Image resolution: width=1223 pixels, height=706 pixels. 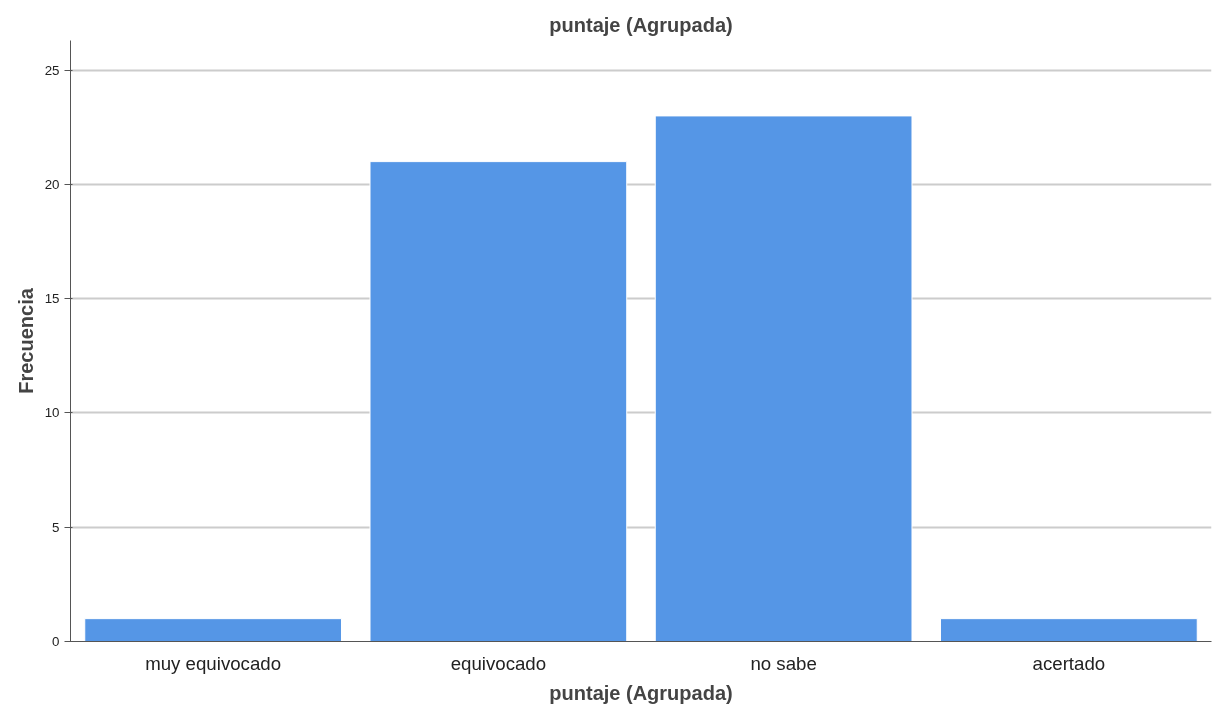 I want to click on y-tick-label: 0, so click(x=56, y=641).